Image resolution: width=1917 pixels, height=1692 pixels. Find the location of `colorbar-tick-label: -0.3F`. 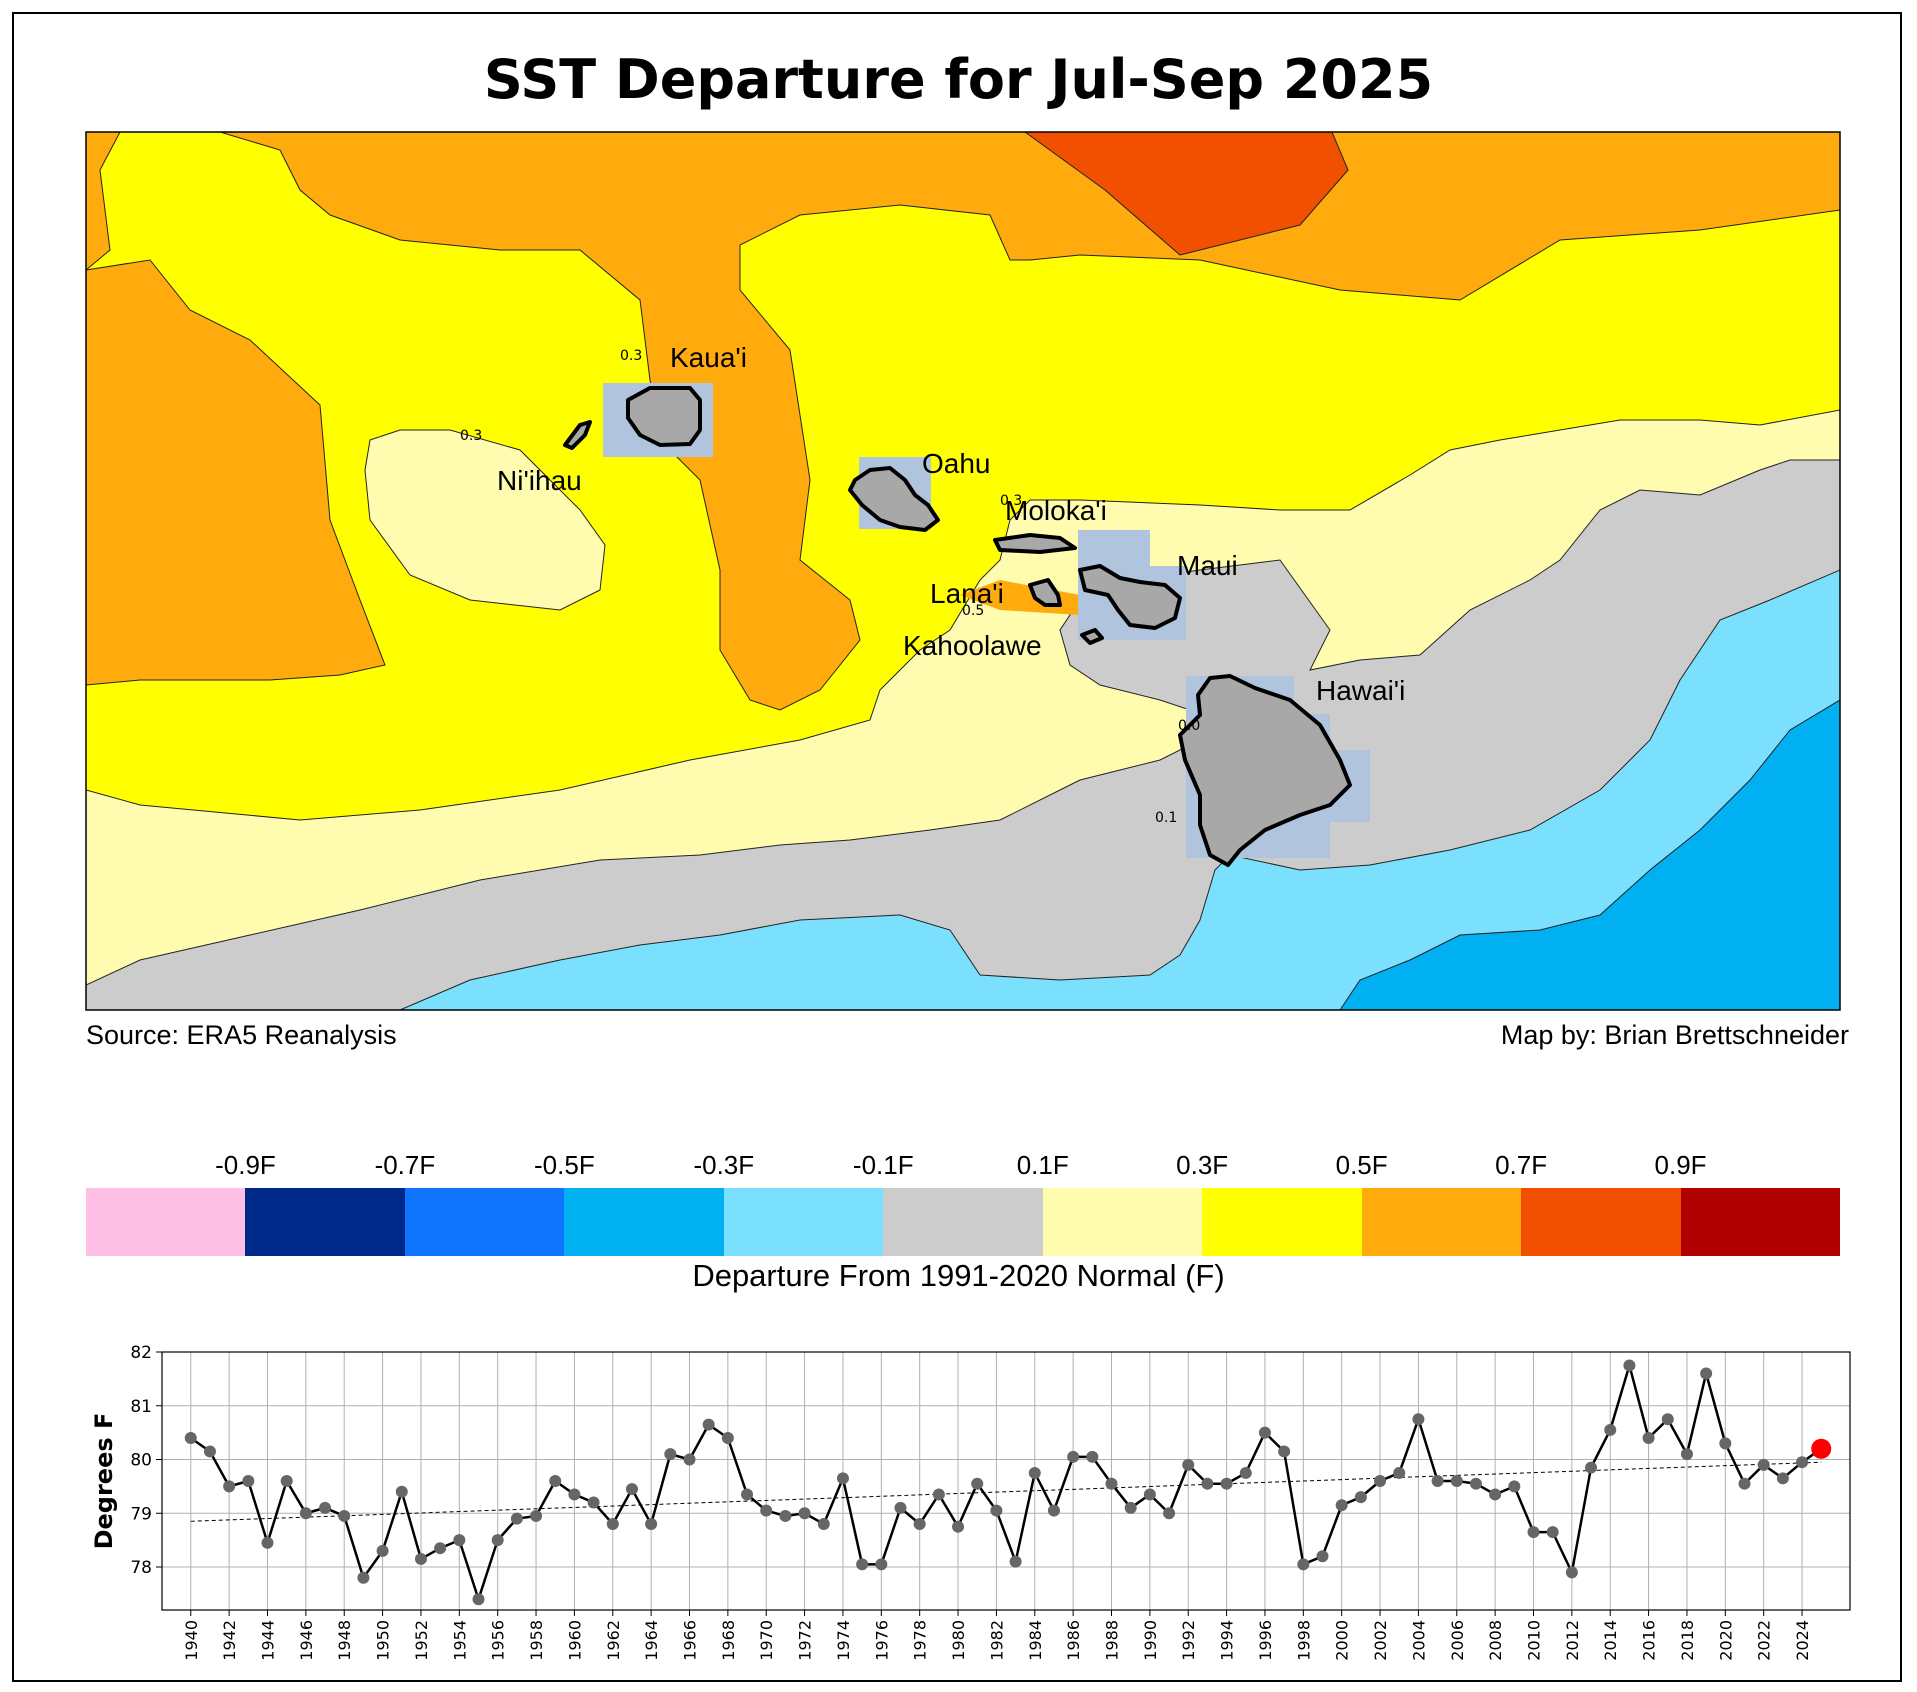

colorbar-tick-label: -0.3F is located at coordinates (724, 1165).